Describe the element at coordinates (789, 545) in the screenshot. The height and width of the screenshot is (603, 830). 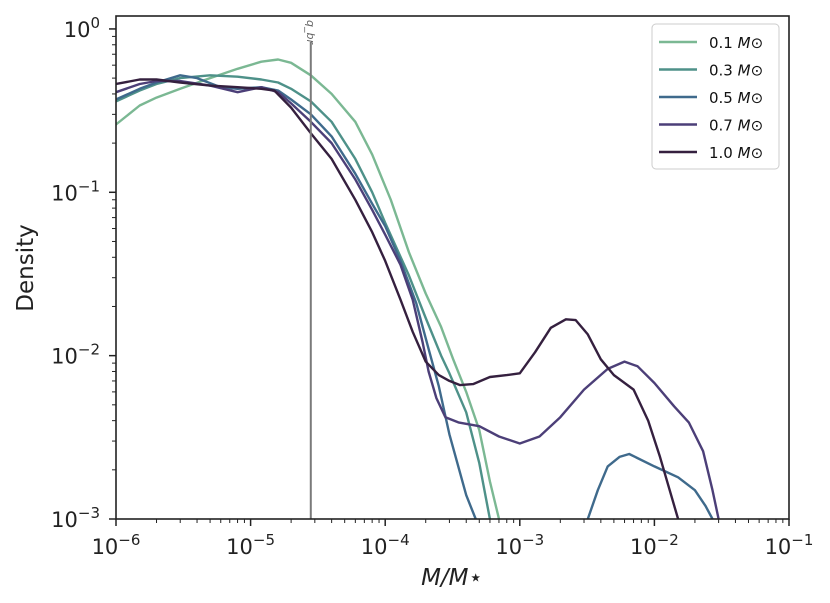
I see `x-tick-label: 10⁻¹` at that location.